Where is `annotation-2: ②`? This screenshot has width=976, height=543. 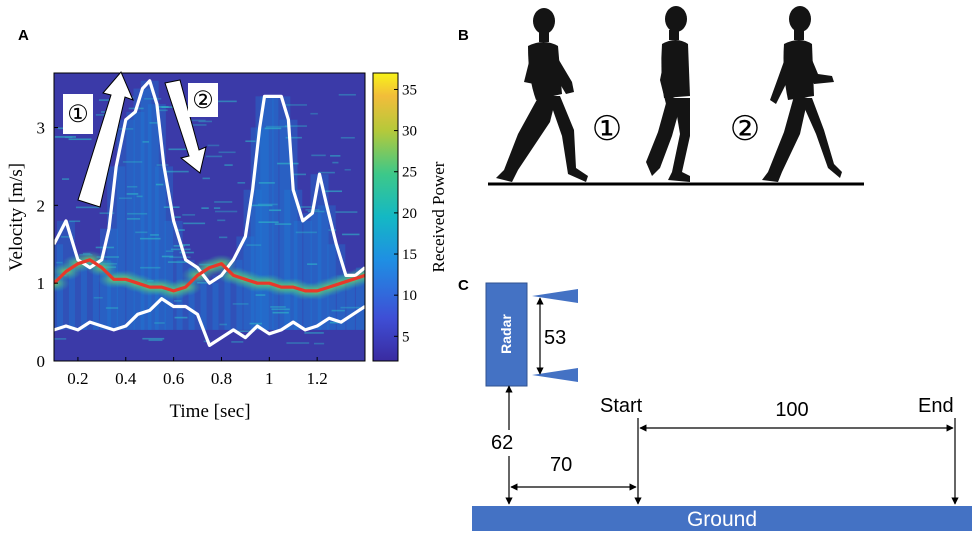
annotation-2: ② is located at coordinates (203, 101).